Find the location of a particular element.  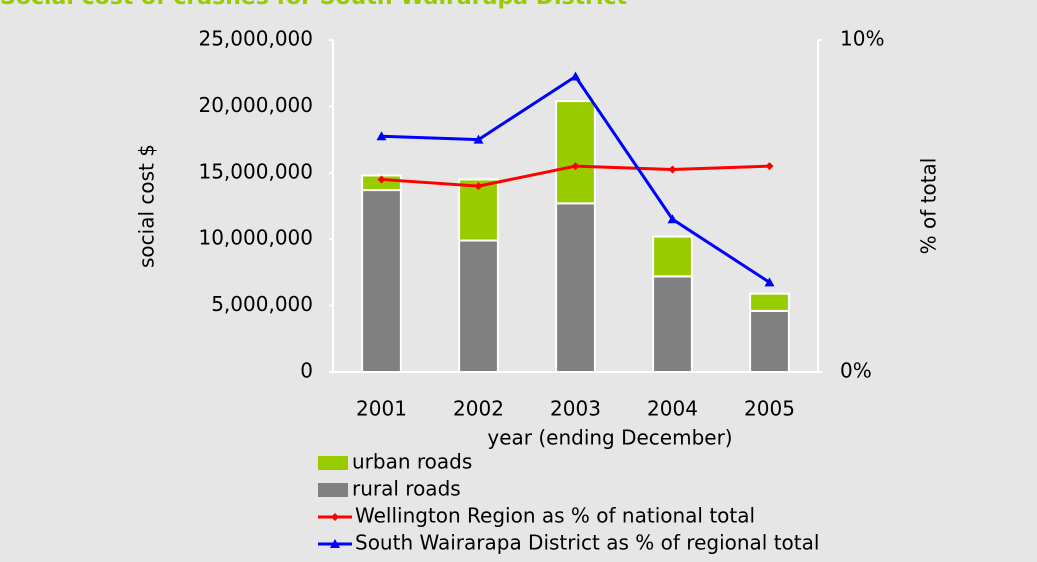

legend-label: Wellington Region as % of national total is located at coordinates (555, 516).